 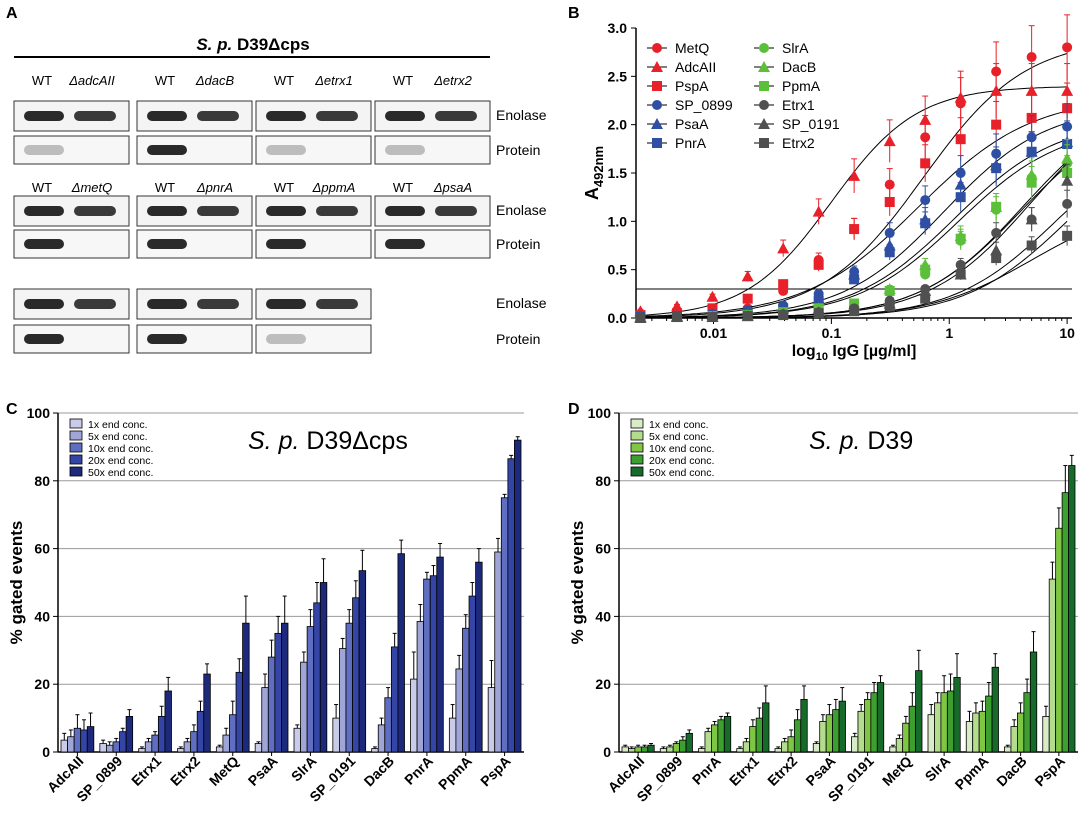 I want to click on series-adcaii, so click(x=854, y=190).